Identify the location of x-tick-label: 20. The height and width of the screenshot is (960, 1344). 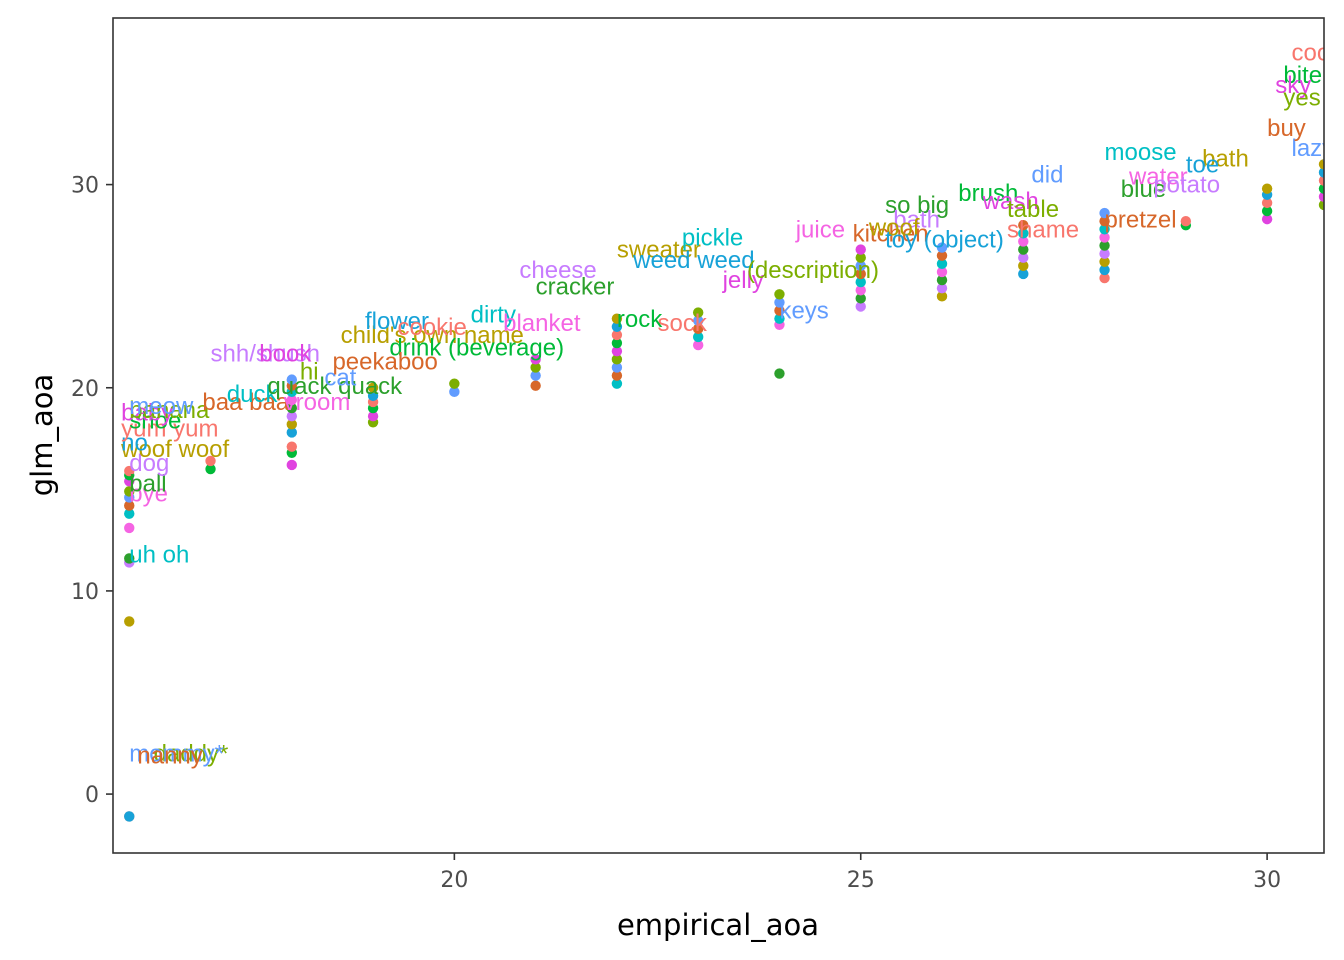
(454, 880).